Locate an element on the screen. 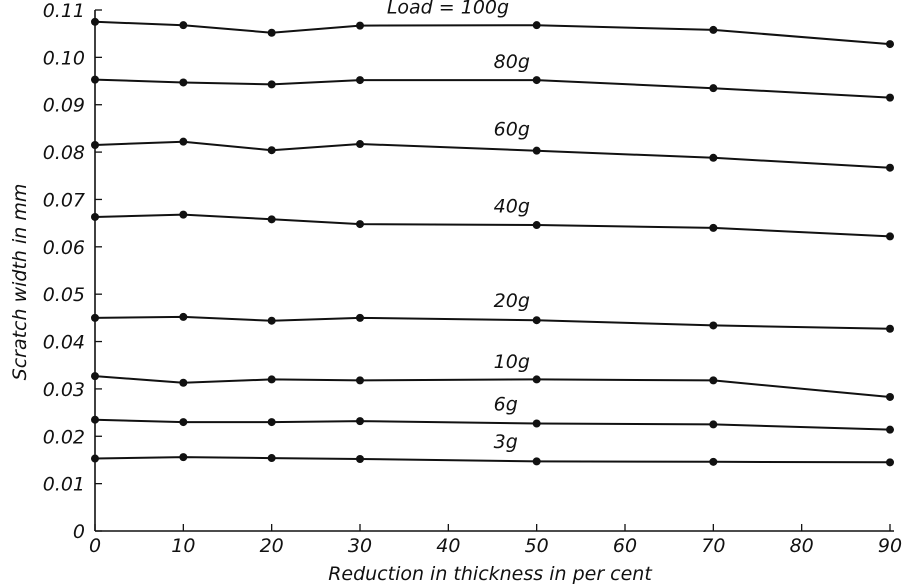 The width and height of the screenshot is (903, 588). x-tick-label: 90 is located at coordinates (890, 546).